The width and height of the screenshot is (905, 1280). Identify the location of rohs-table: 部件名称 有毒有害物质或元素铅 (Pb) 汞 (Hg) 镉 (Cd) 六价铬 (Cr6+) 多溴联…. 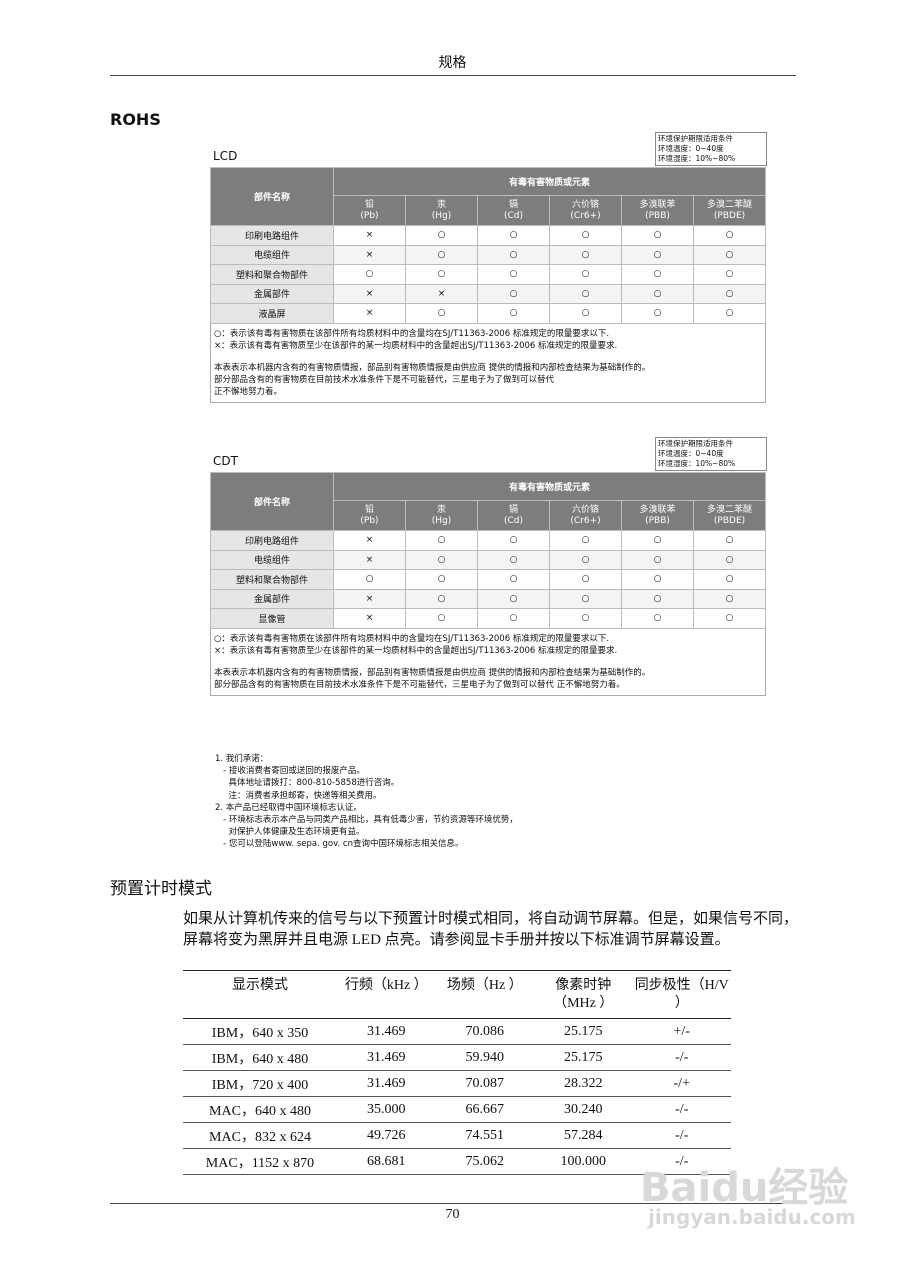
(488, 584).